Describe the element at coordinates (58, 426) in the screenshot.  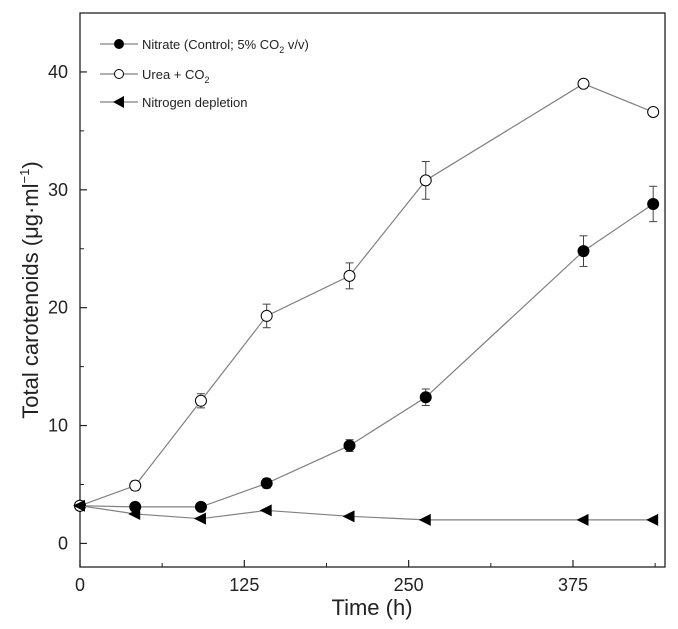
I see `y-tick-label: 10` at that location.